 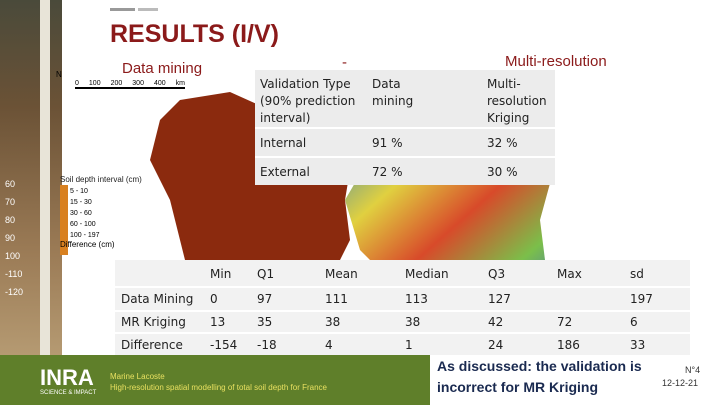 I want to click on header-cell: Mean, so click(x=341, y=274).